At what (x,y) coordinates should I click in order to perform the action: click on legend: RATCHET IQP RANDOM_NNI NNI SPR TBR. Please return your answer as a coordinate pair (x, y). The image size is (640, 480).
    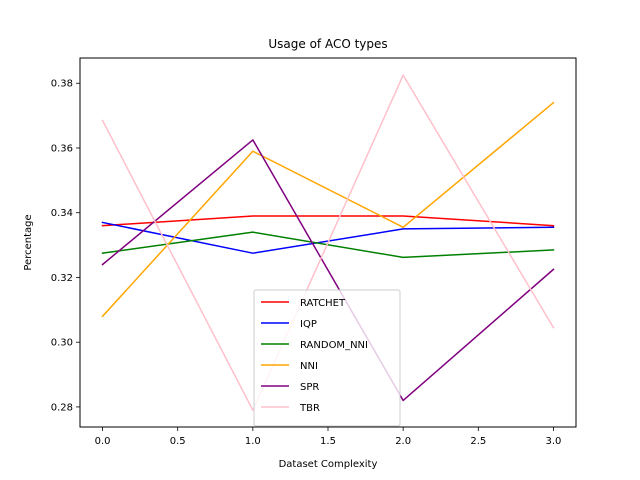
    Looking at the image, I should click on (327, 358).